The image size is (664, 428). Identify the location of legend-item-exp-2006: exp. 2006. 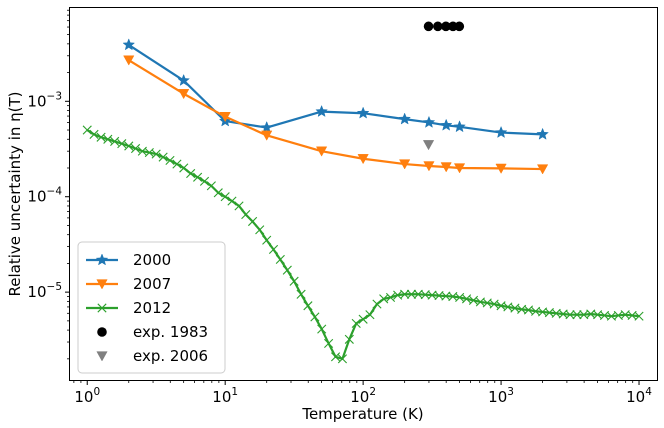
(152, 356).